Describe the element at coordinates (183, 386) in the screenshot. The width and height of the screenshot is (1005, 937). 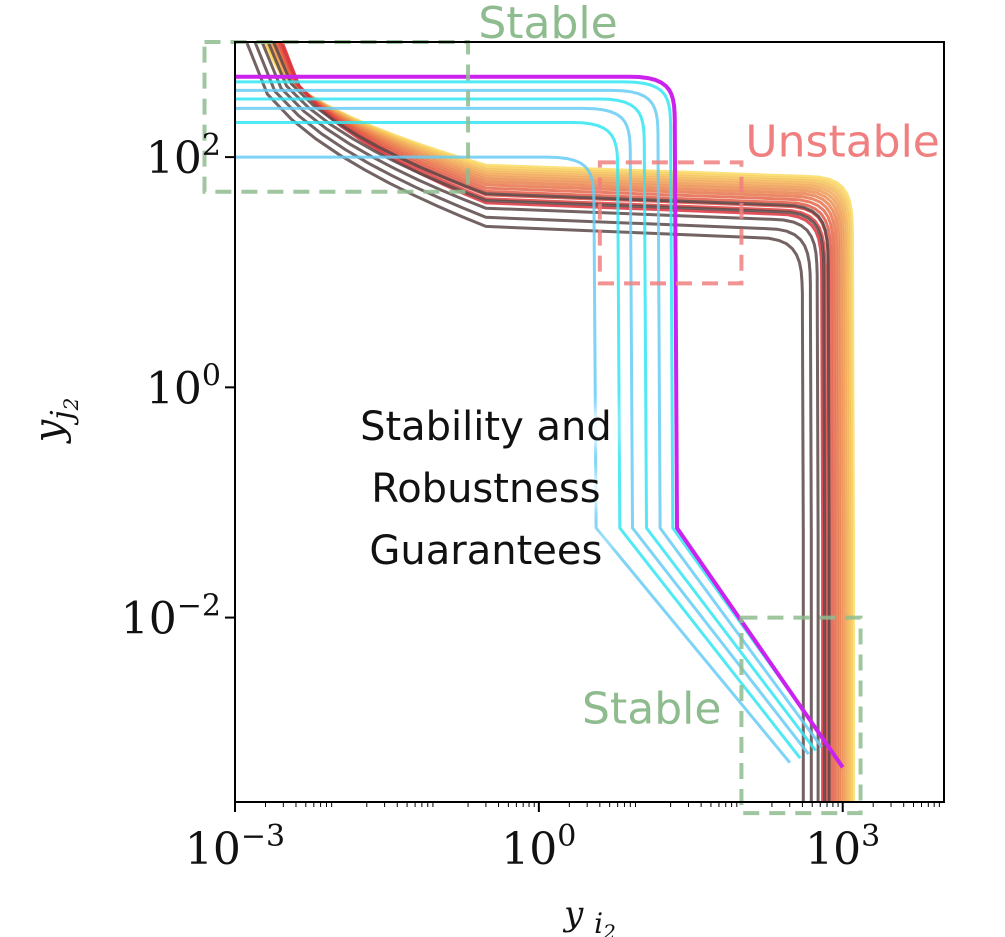
I see `y-tick-label-1: 10⁰` at that location.